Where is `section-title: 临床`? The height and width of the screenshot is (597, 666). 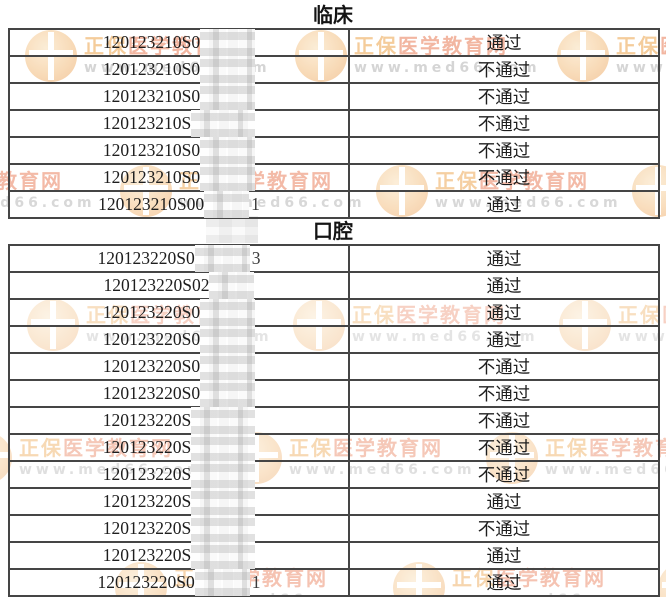 section-title: 临床 is located at coordinates (333, 15).